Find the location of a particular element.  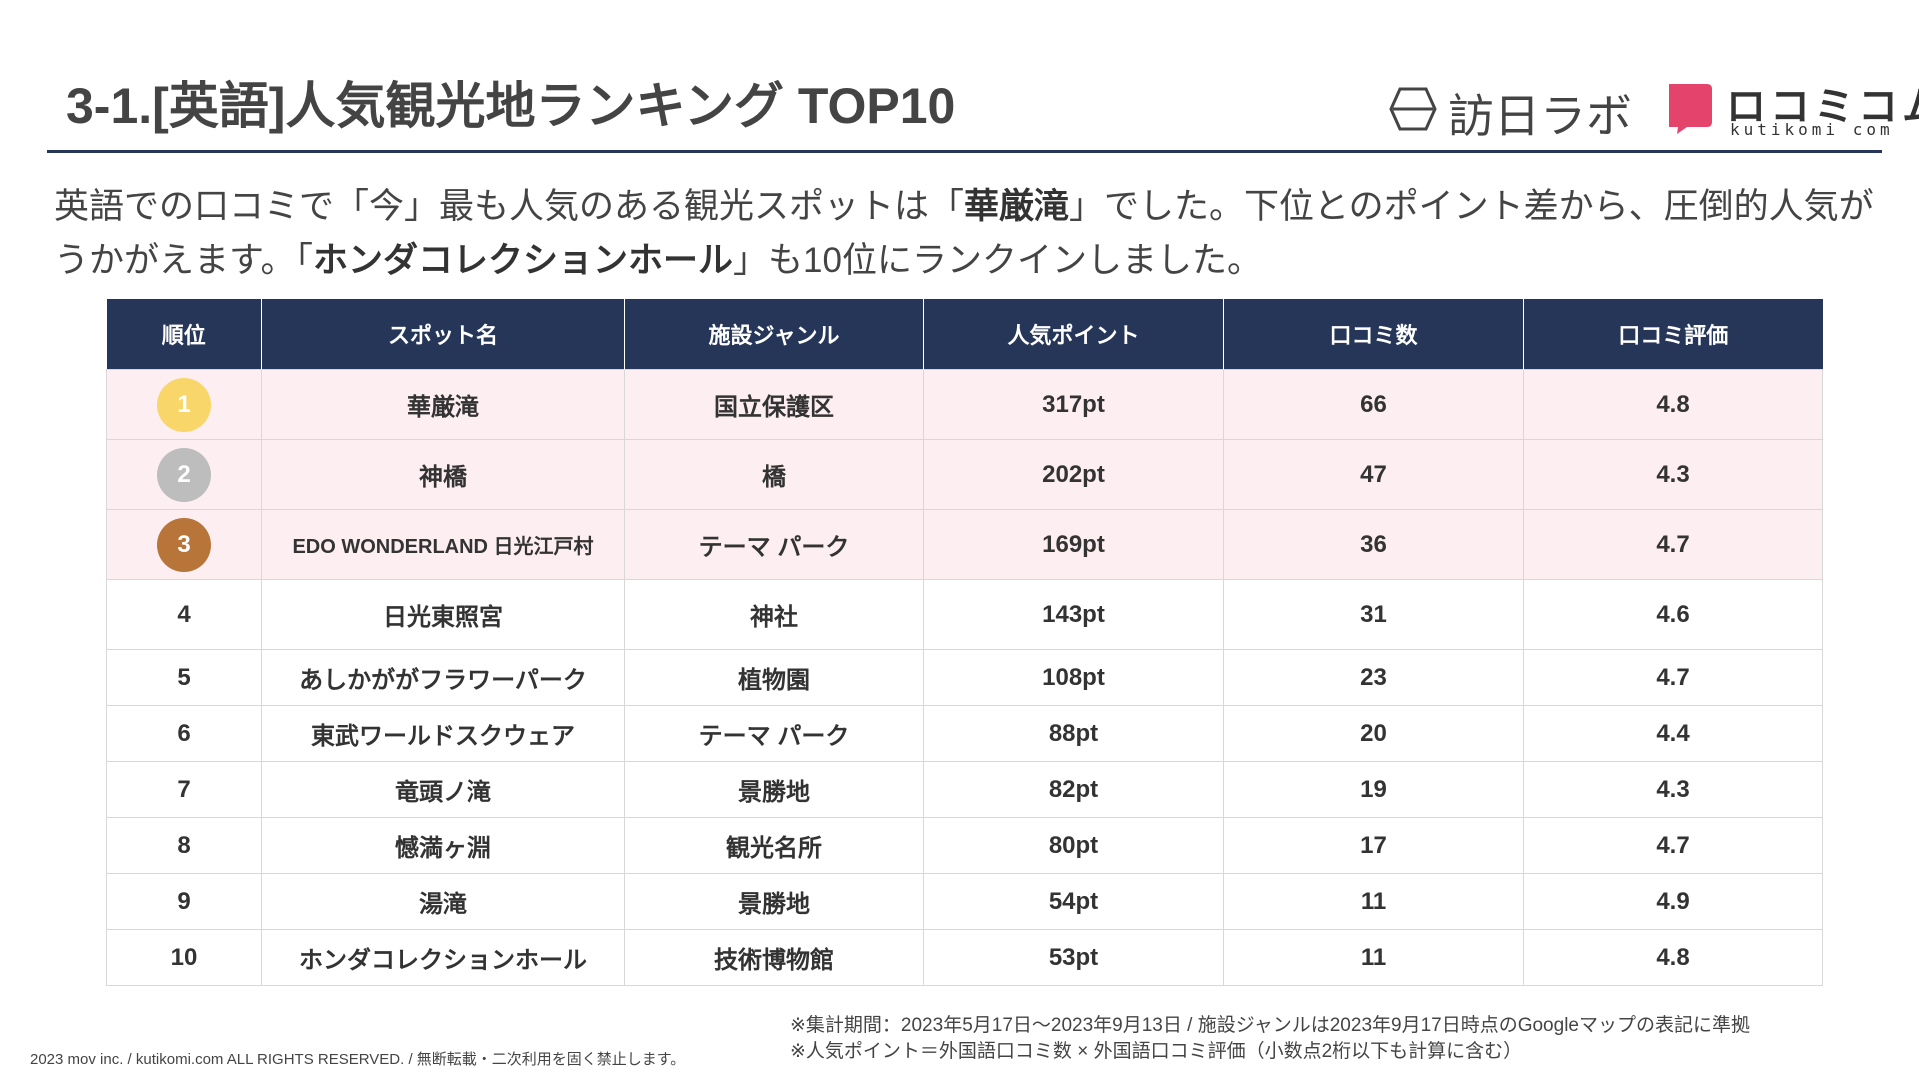

table-row: 4 日光東照宮 神社 143pt 31 4.6 is located at coordinates (964, 614).